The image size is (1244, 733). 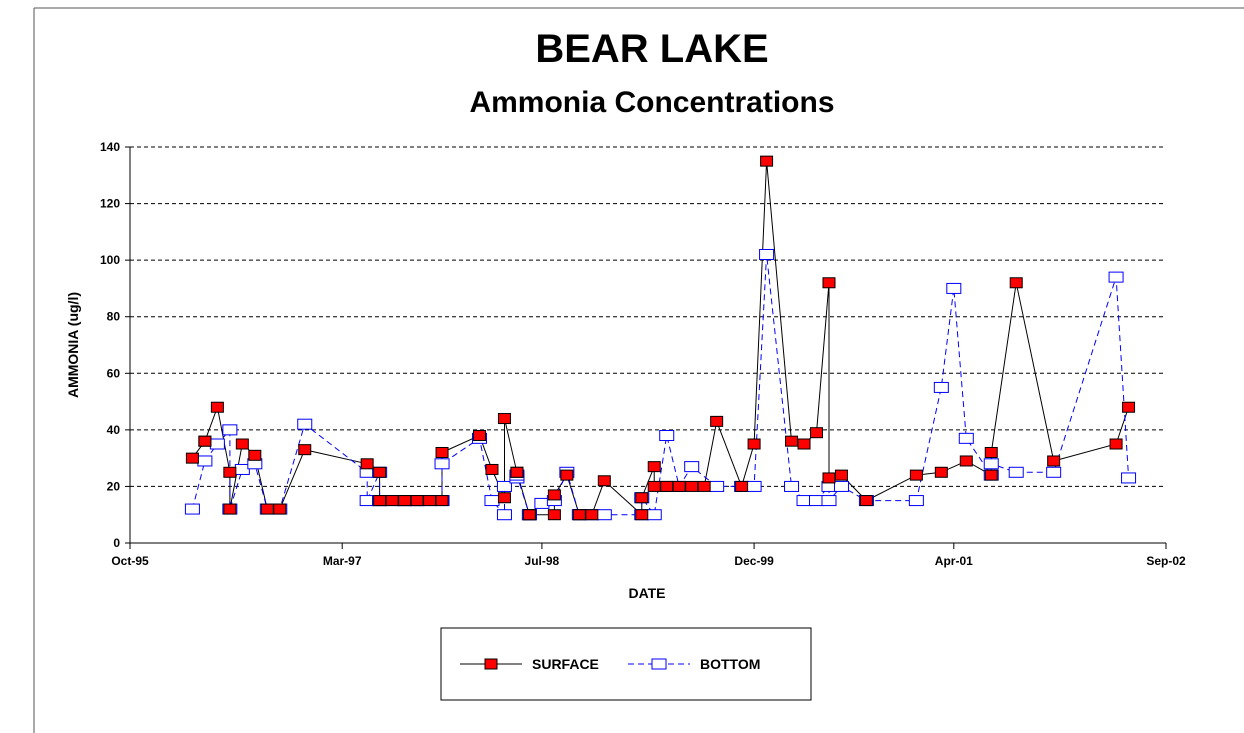 What do you see at coordinates (651, 102) in the screenshot?
I see `chart-subtitle: Ammonia Concentrations` at bounding box center [651, 102].